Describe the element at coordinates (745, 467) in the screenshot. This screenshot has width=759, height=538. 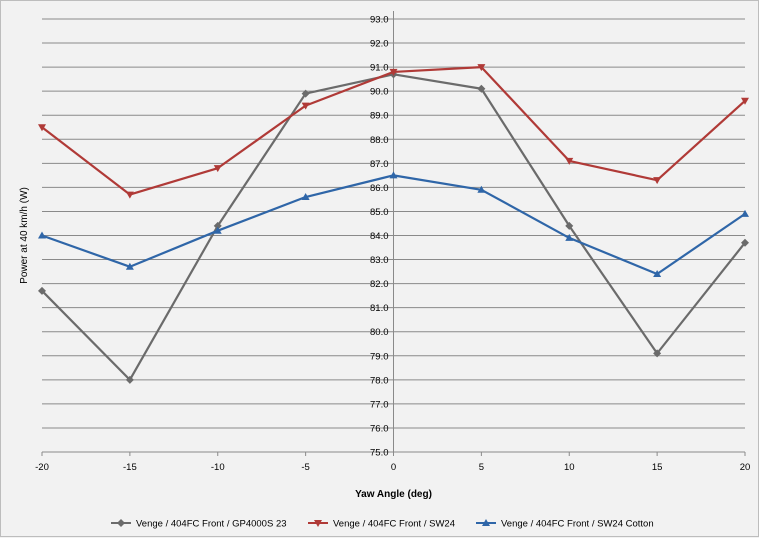
I see `x-tick-label: 20` at that location.